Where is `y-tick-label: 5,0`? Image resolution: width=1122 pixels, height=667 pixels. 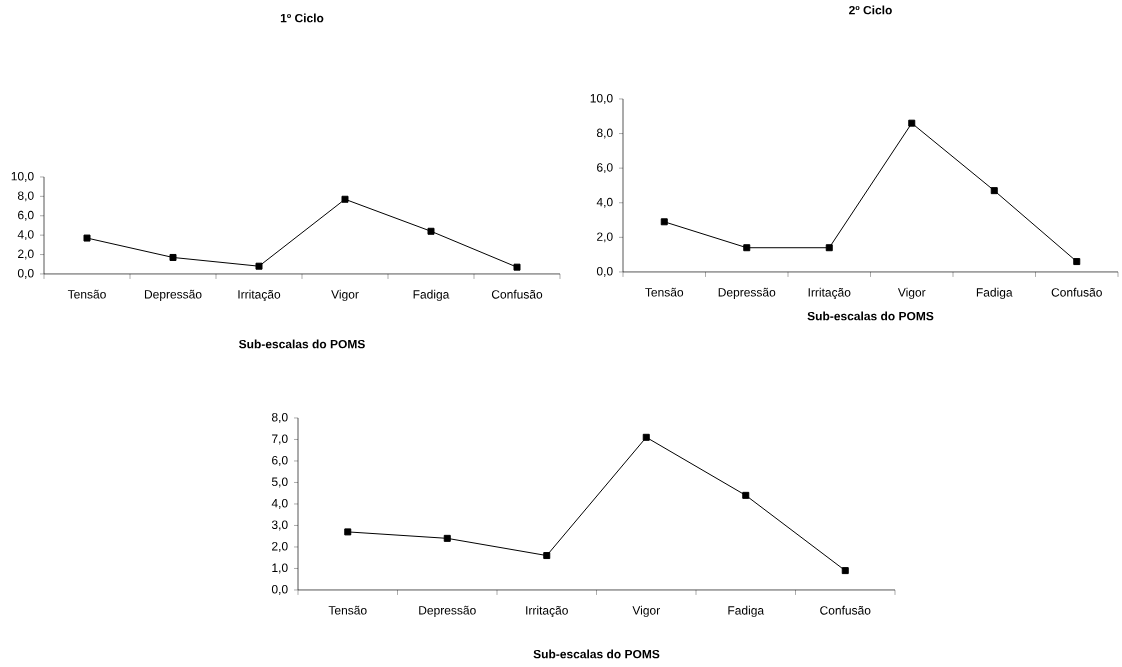
y-tick-label: 5,0 is located at coordinates (279, 482).